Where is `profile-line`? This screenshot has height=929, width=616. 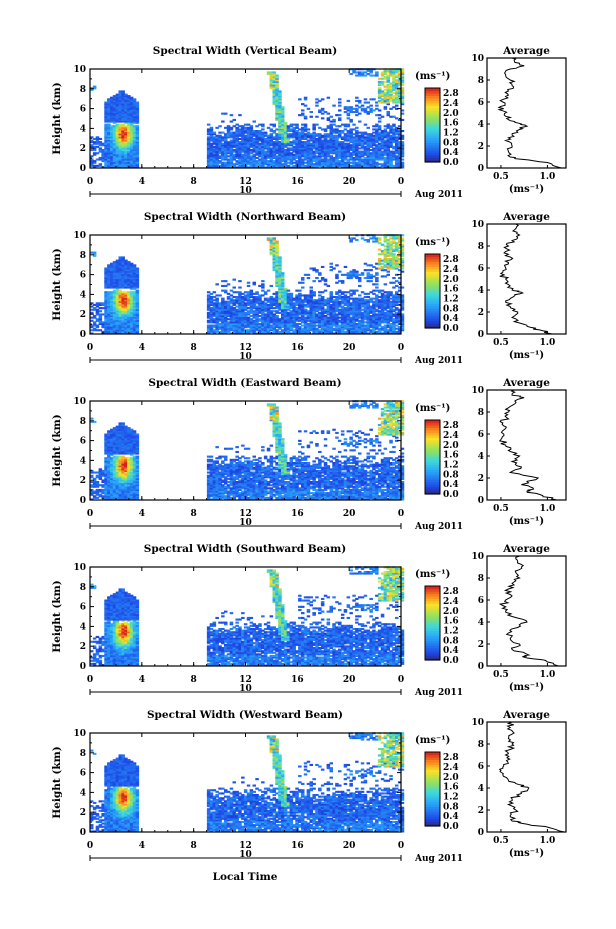
profile-line is located at coordinates (529, 113).